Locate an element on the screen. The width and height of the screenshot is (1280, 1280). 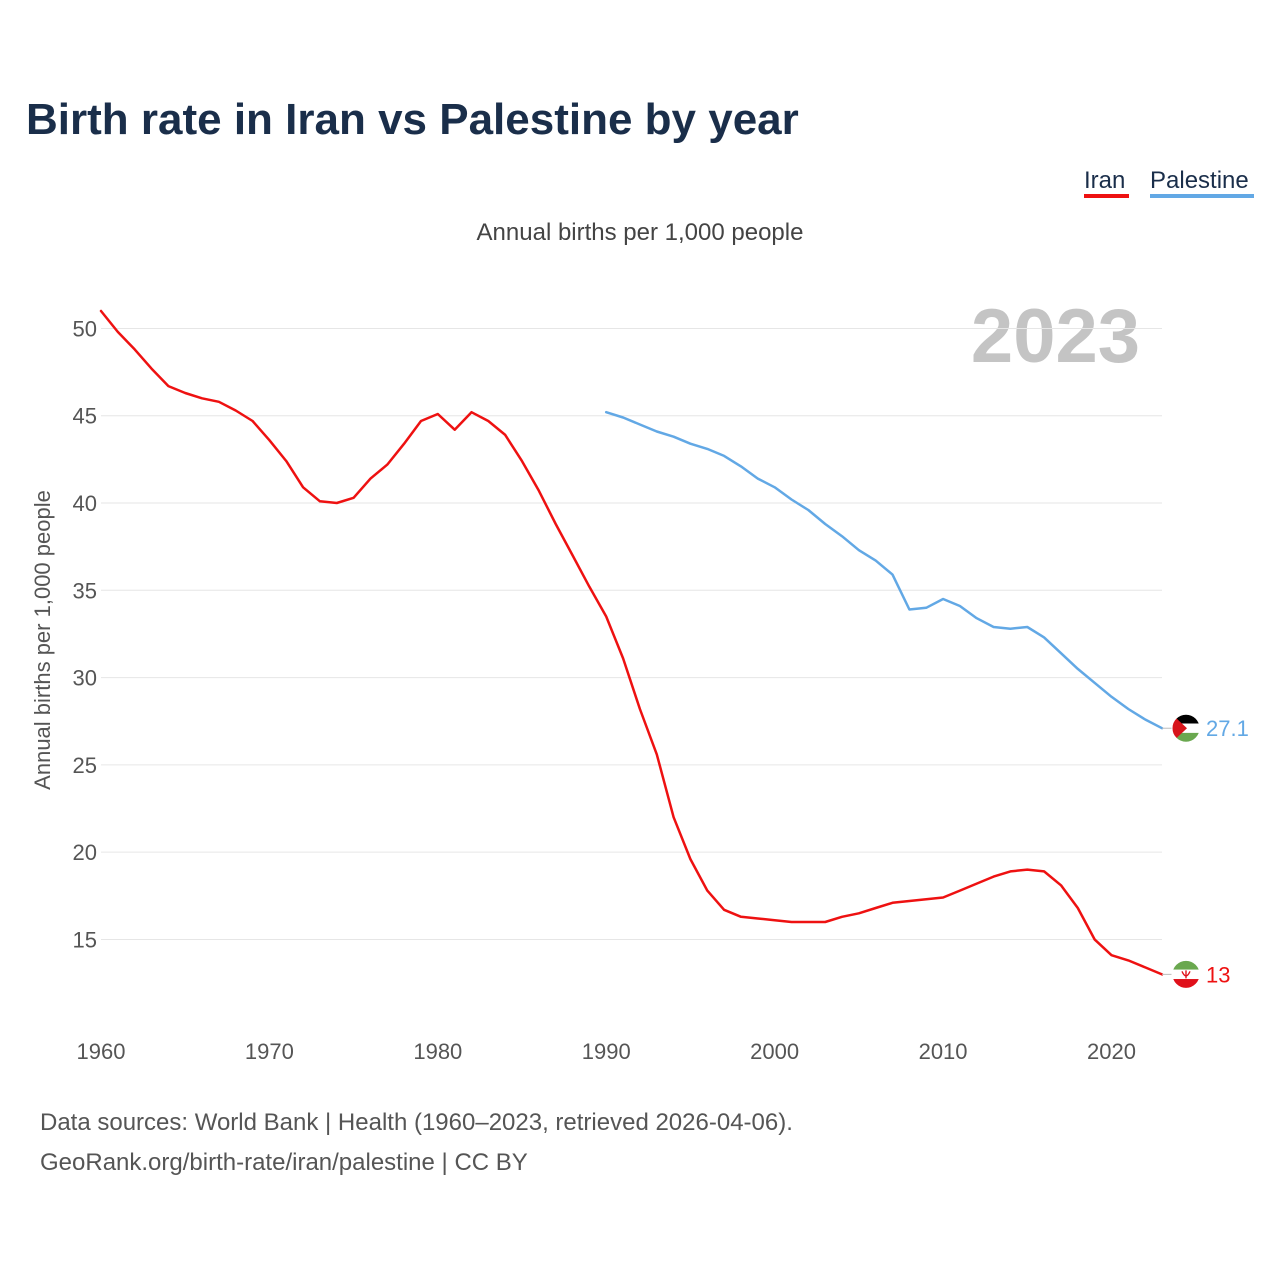
x-axis-ticks: 1960 1970 1980 1990 2000 2010 2020 is located at coordinates (606, 1051).